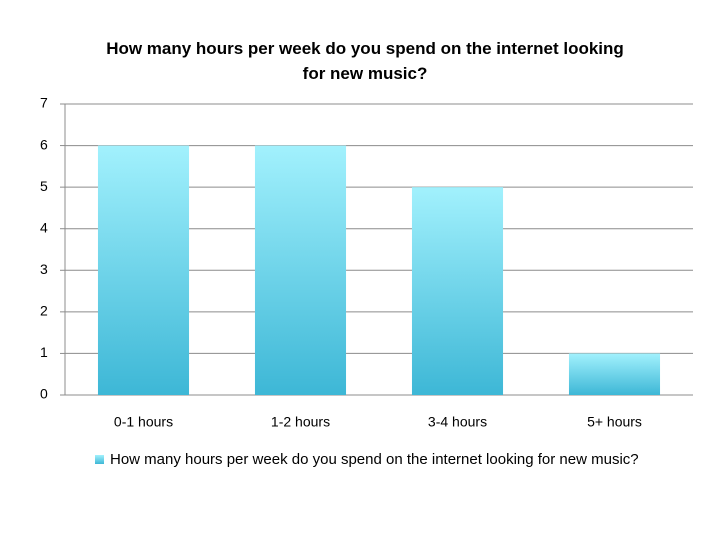 Image resolution: width=728 pixels, height=546 pixels. What do you see at coordinates (44, 227) in the screenshot?
I see `y-tick-label: 4` at bounding box center [44, 227].